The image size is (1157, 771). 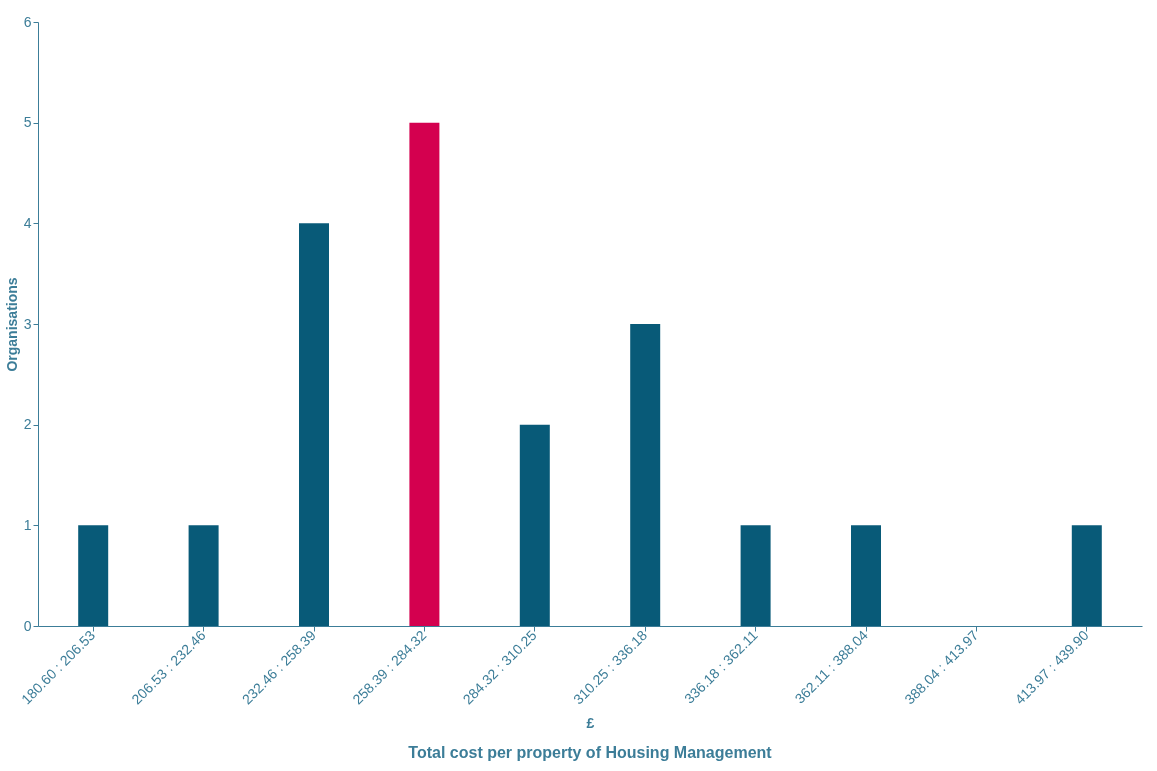 I want to click on y-tick-label: 0, so click(x=27, y=625).